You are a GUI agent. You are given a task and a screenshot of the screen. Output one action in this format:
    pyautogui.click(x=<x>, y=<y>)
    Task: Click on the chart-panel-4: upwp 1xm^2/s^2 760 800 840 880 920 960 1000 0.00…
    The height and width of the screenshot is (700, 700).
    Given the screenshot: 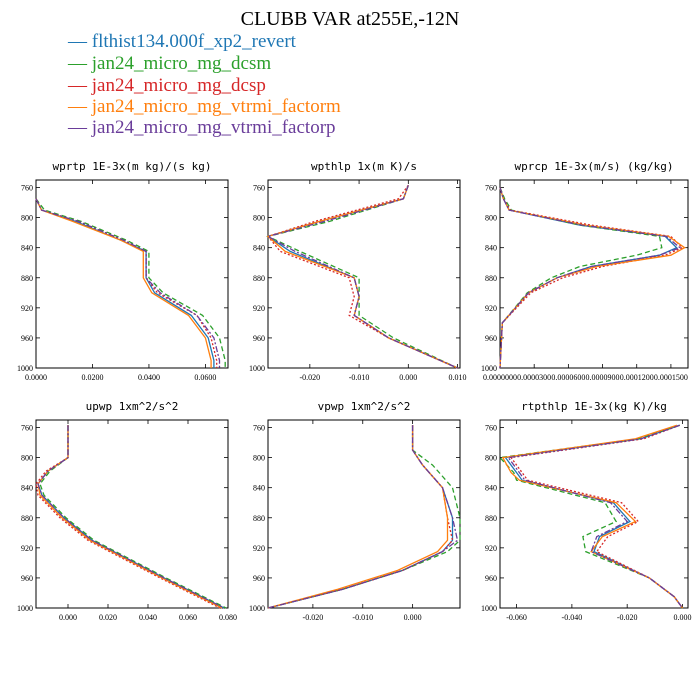 What is the action you would take?
    pyautogui.click(x=127, y=511)
    